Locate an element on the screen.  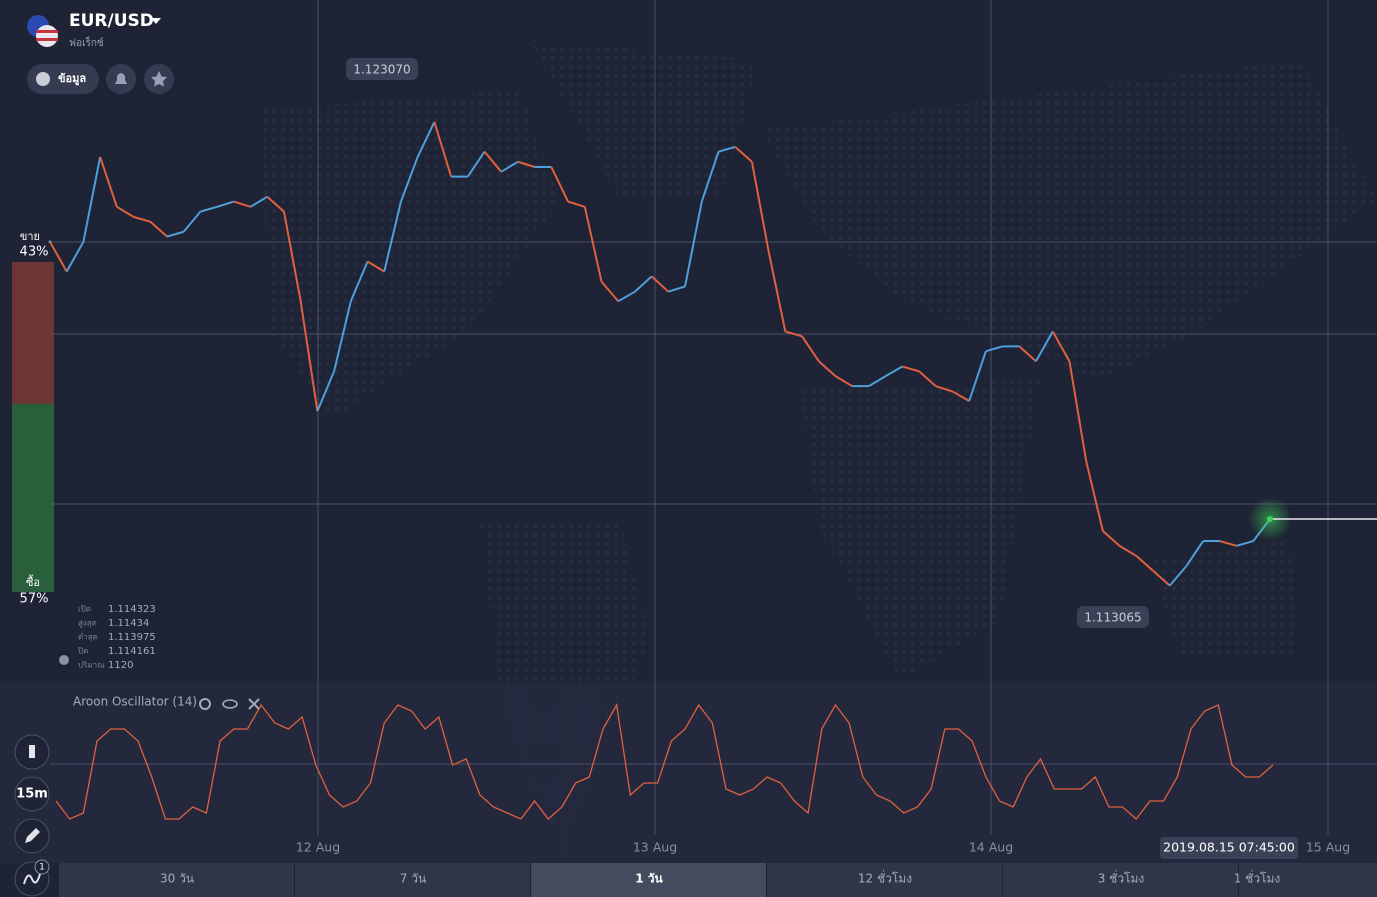
tab-label: 7 วัน is located at coordinates (413, 879).